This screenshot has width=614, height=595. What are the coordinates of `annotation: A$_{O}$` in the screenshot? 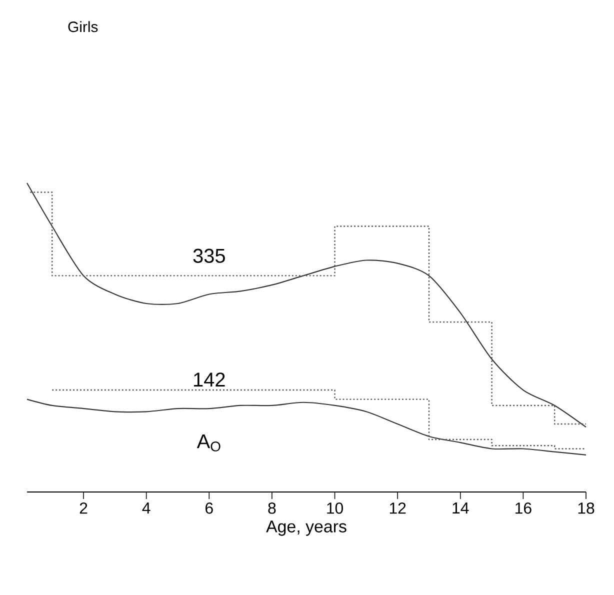 It's located at (208, 443).